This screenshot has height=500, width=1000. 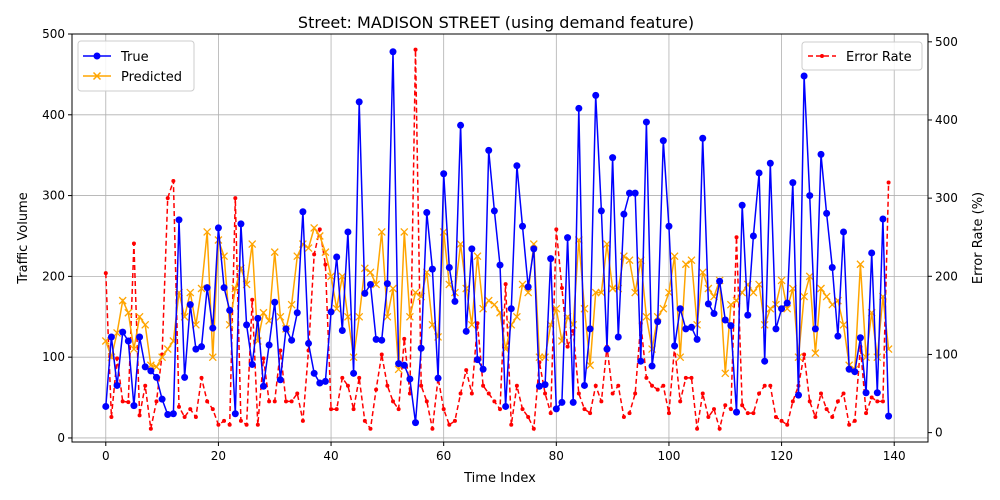 What do you see at coordinates (151, 77) in the screenshot?
I see `legend-predicted-label: Predicted` at bounding box center [151, 77].